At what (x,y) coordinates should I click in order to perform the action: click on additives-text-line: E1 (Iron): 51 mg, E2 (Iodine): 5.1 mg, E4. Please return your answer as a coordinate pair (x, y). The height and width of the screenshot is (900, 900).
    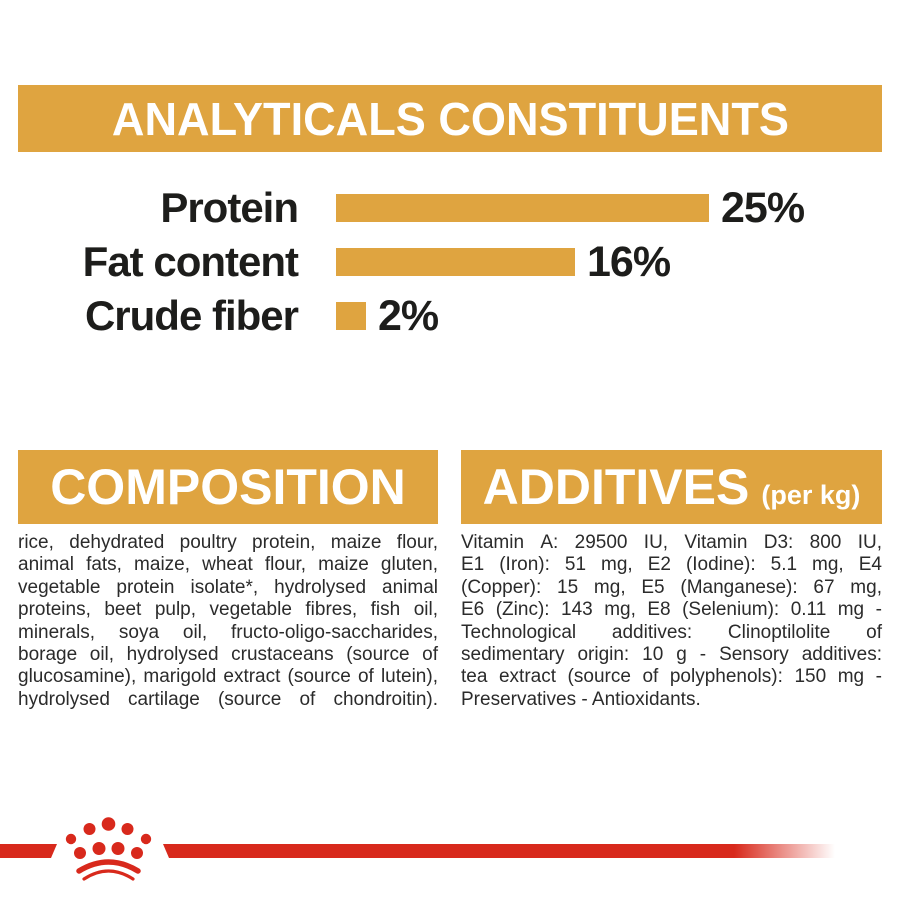
    Looking at the image, I should click on (671, 565).